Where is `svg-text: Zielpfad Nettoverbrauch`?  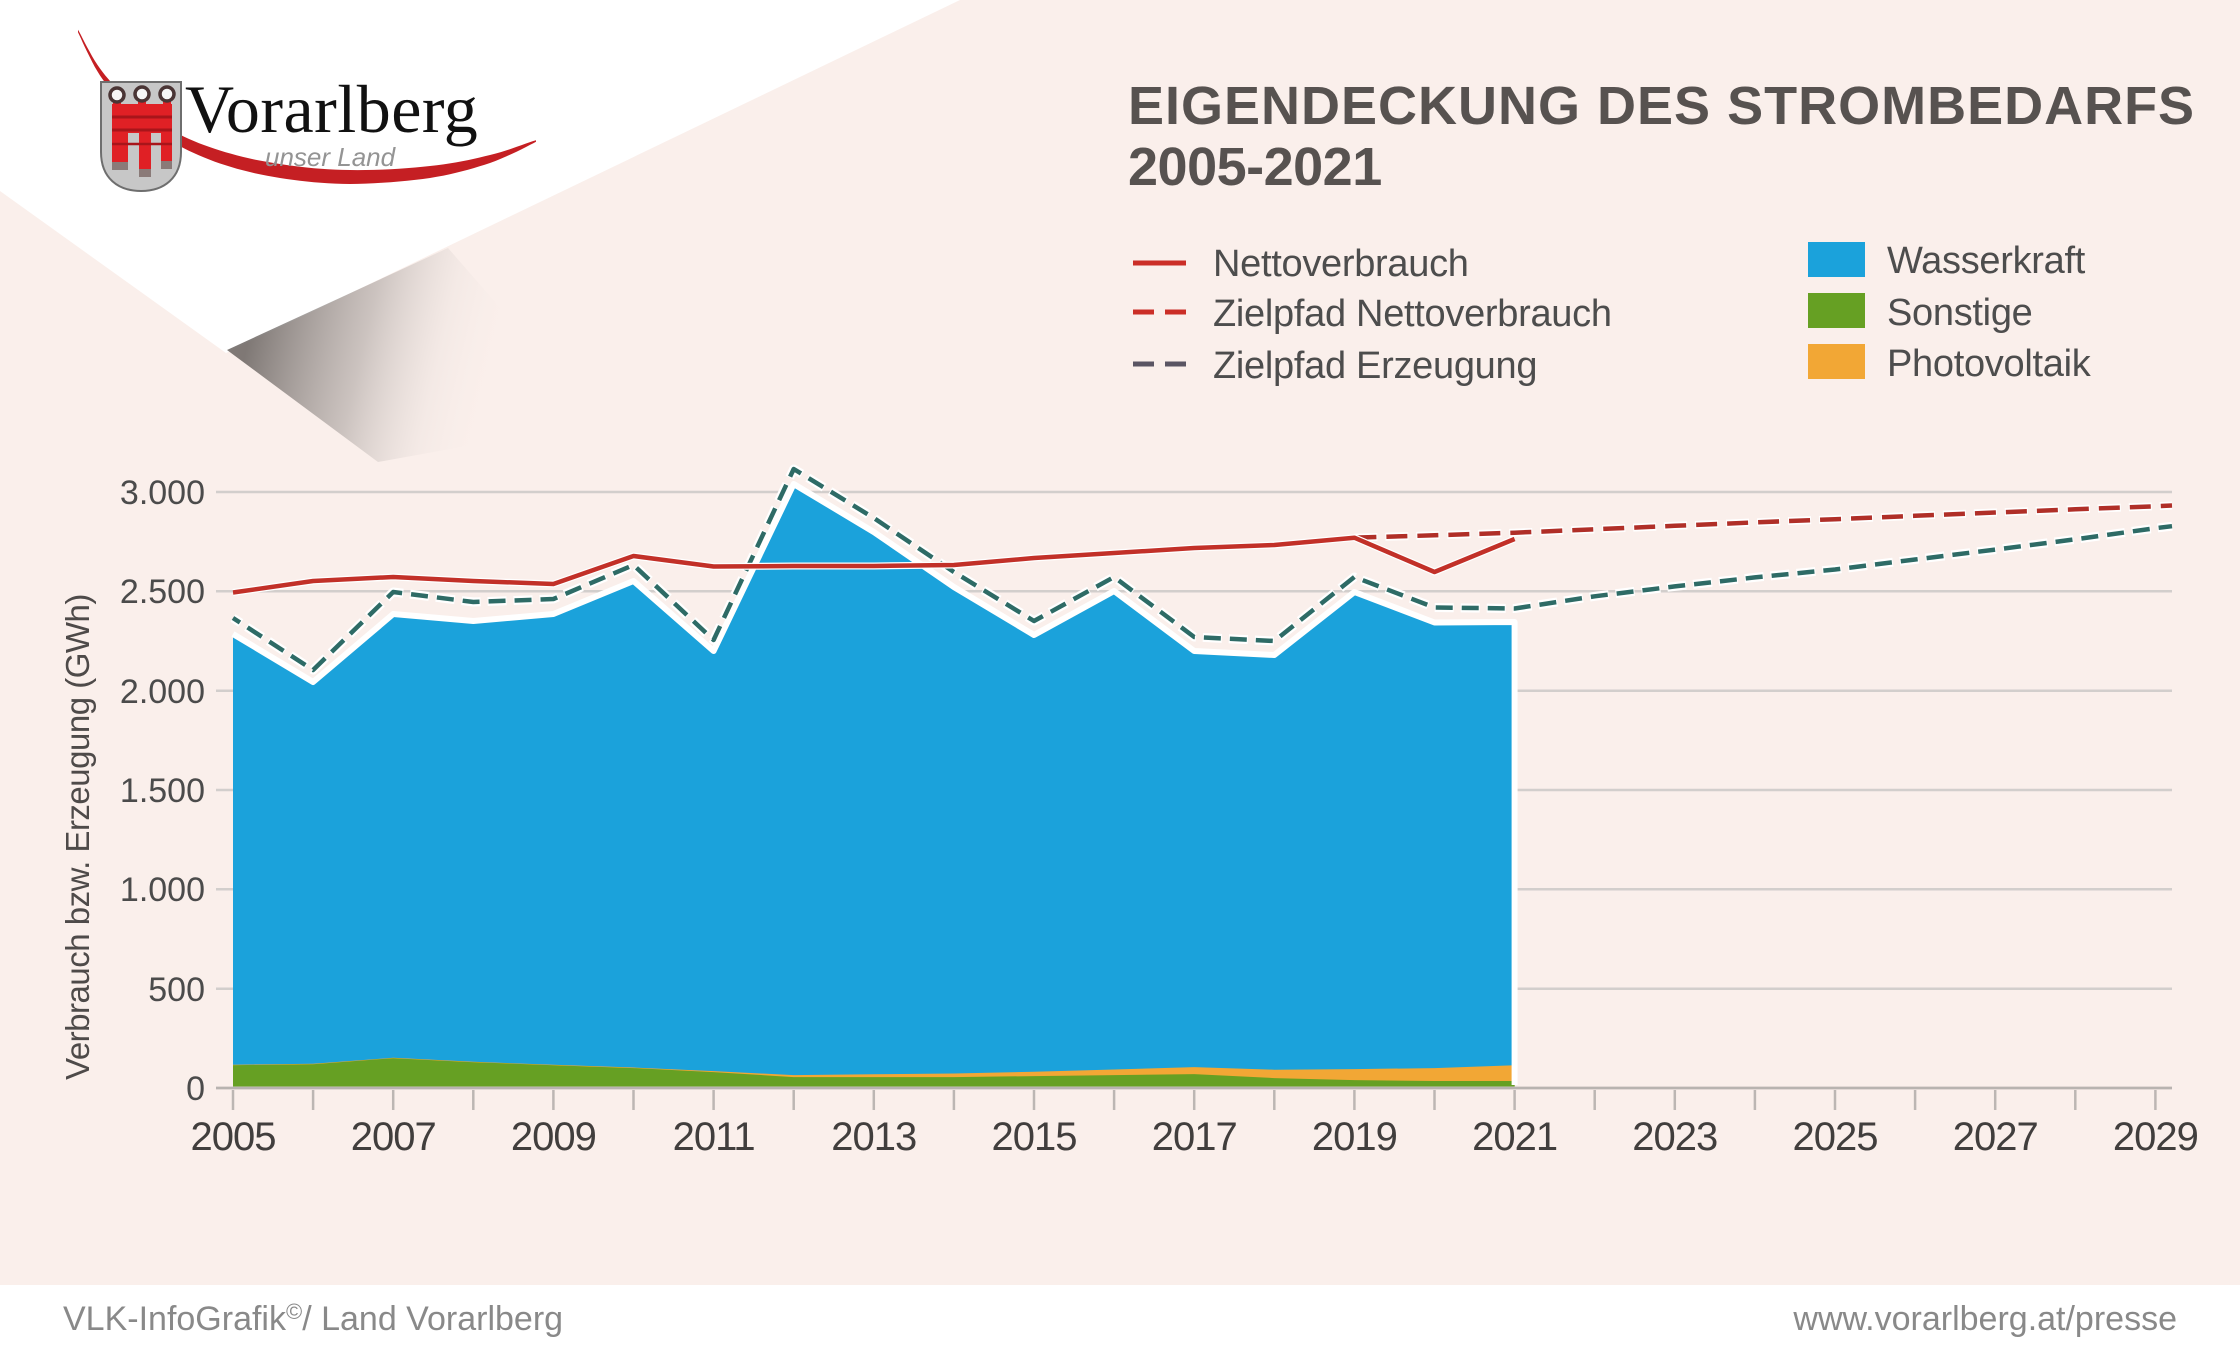 svg-text: Zielpfad Nettoverbrauch is located at coordinates (1412, 314).